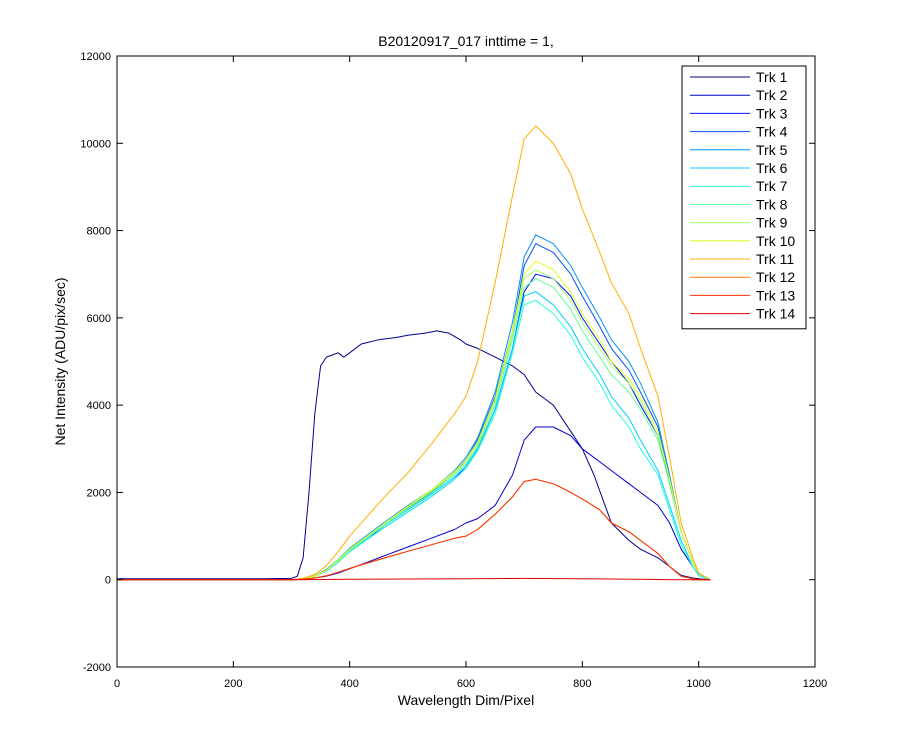 The image size is (900, 750). Describe the element at coordinates (698, 684) in the screenshot. I see `x-tick-label: 1000` at that location.